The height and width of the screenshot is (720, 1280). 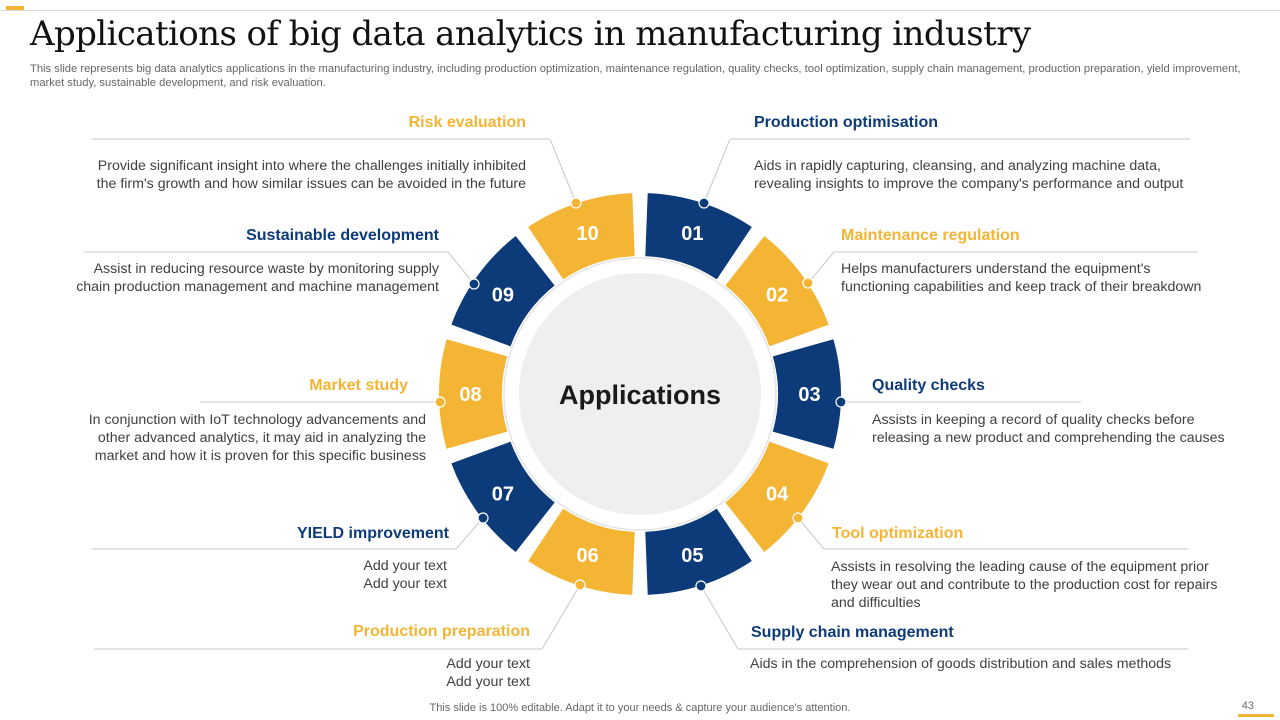 I want to click on top-accent, so click(x=15, y=8).